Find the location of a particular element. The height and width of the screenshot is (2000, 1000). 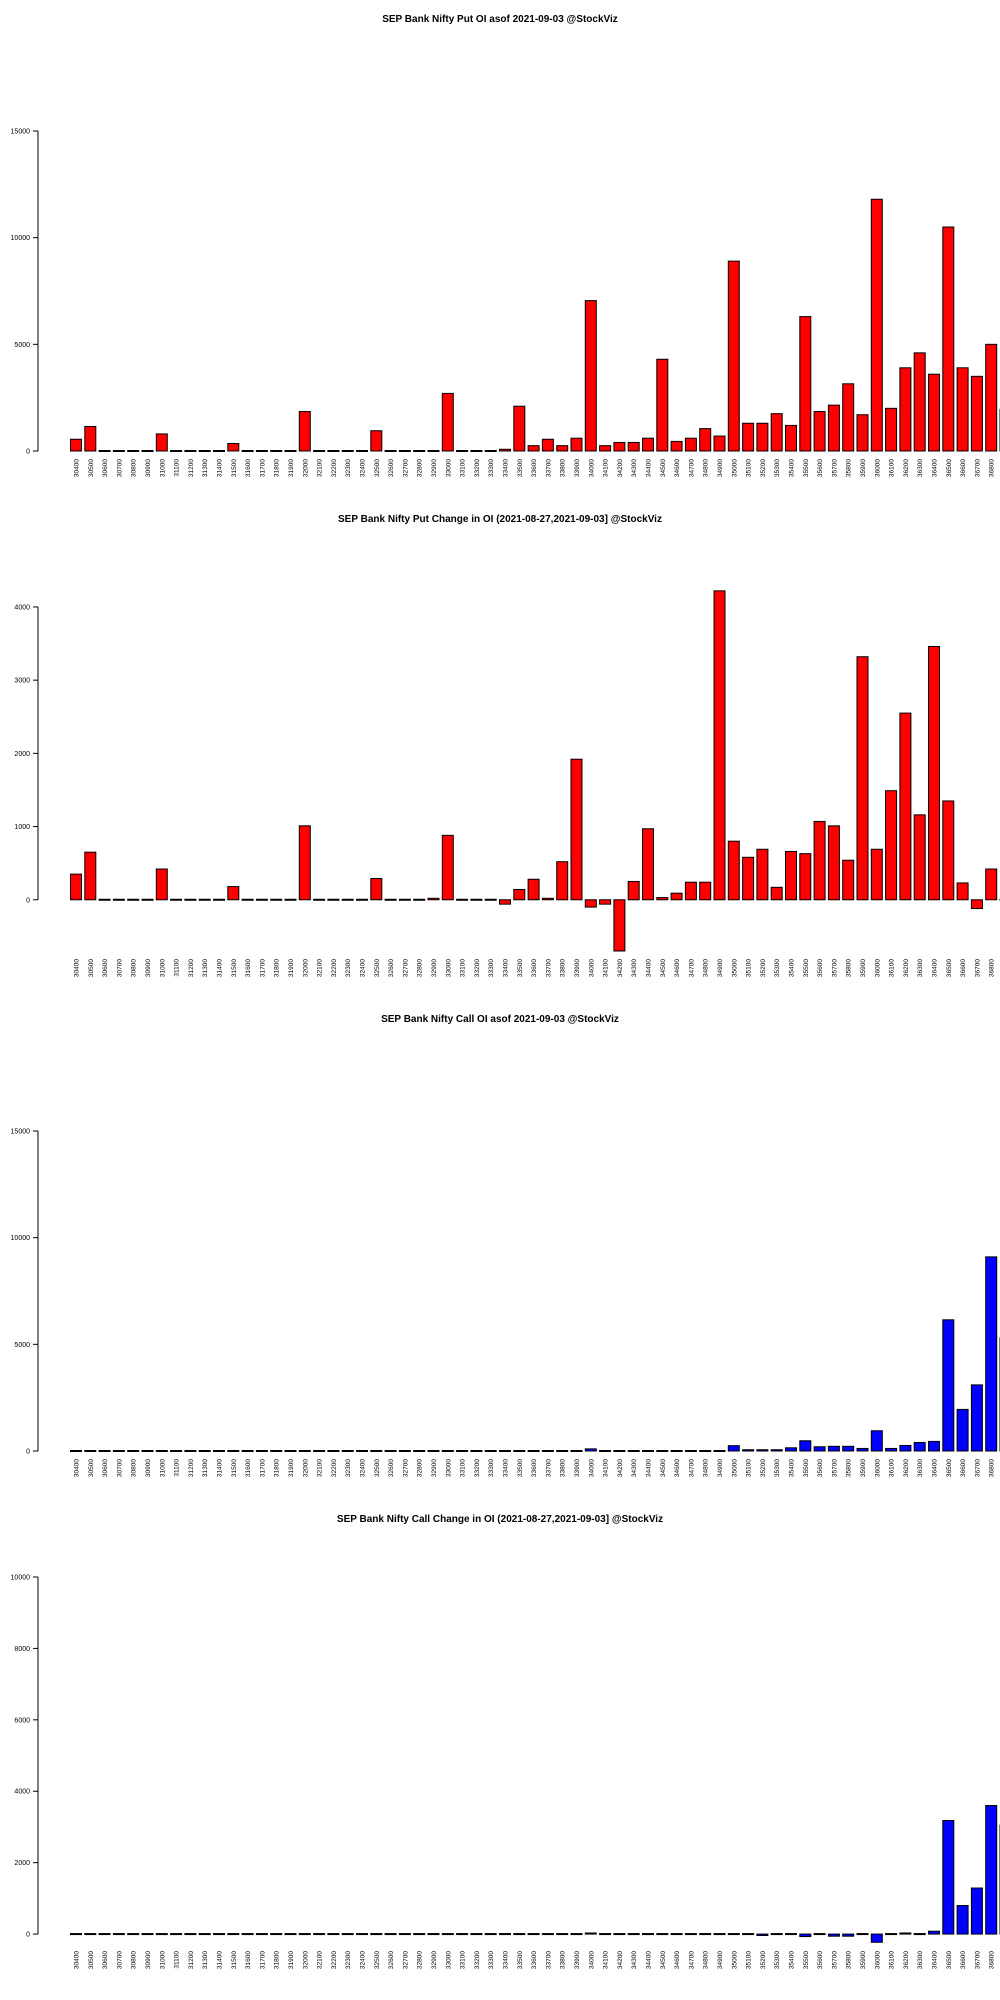

x-tick-label: 31000 is located at coordinates (162, 1960).